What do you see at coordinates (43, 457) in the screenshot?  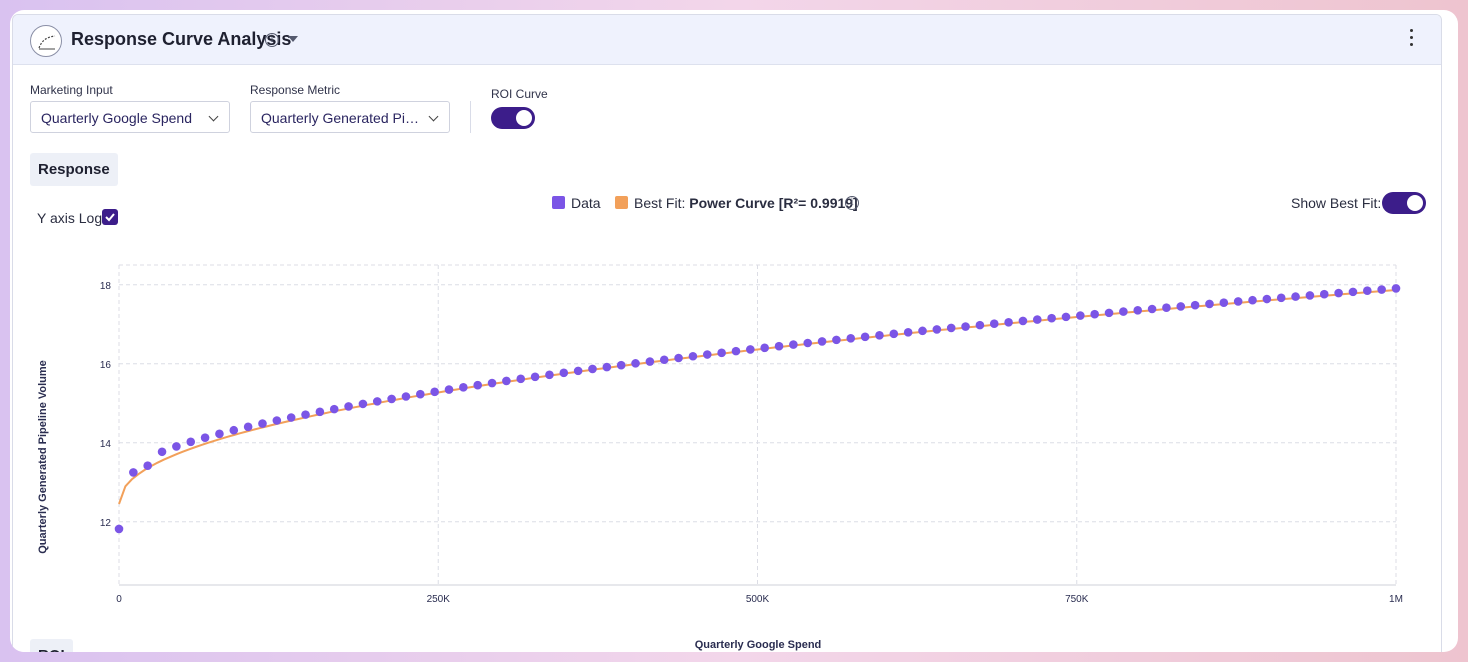 I see `y-axis-label: Quarterly Generated Pipeline Volume` at bounding box center [43, 457].